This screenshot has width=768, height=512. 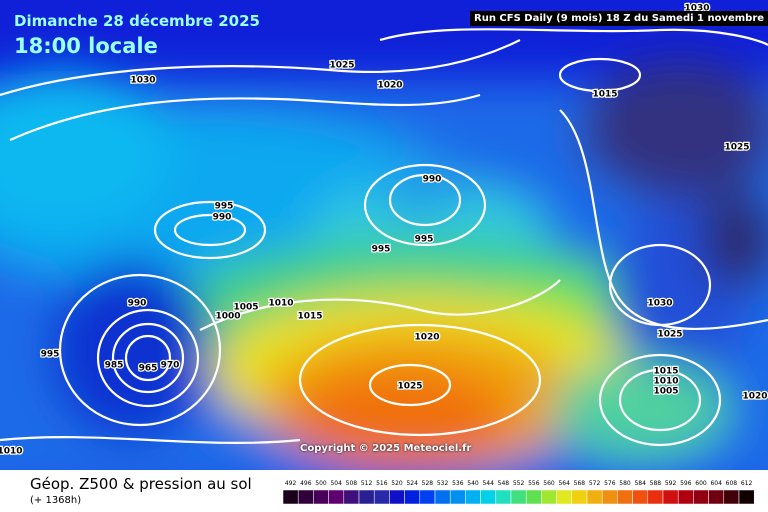 I want to click on isobar-label: 965, so click(x=148, y=369).